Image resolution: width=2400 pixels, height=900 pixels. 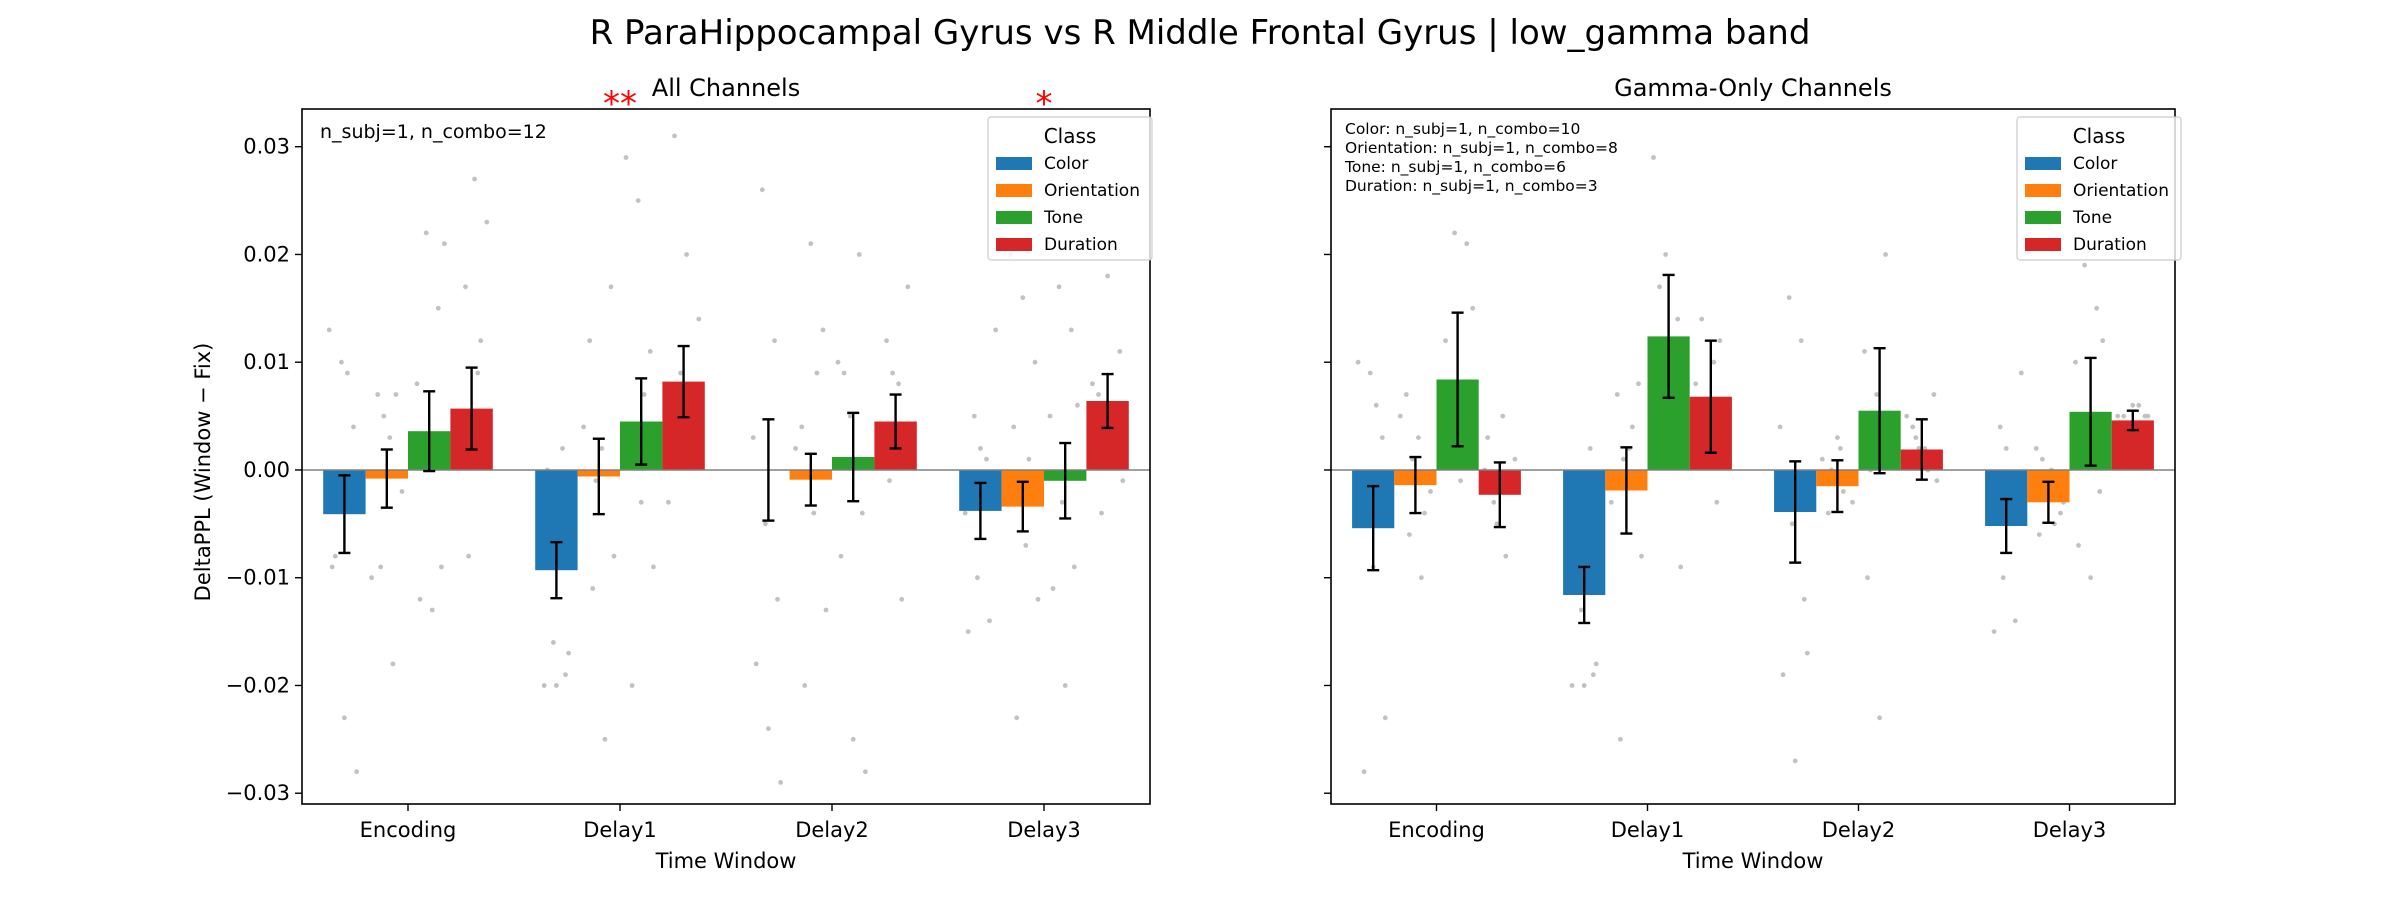 What do you see at coordinates (1795, 512) in the screenshot?
I see `error-bar-color-delay2` at bounding box center [1795, 512].